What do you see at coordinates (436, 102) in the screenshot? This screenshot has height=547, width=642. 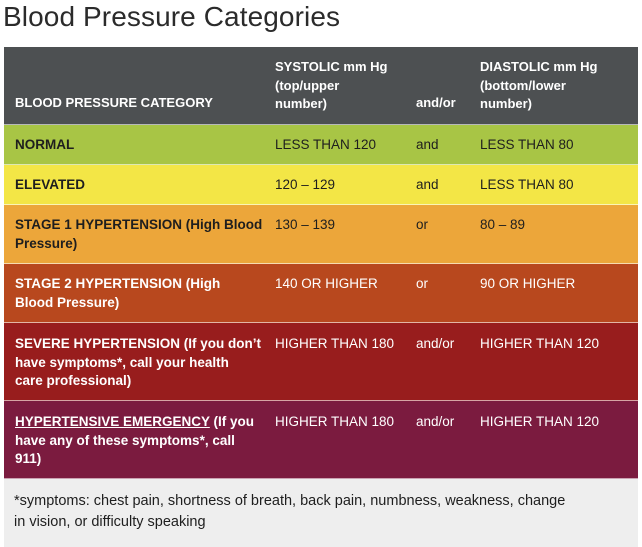 I see `header-andor: and/or` at bounding box center [436, 102].